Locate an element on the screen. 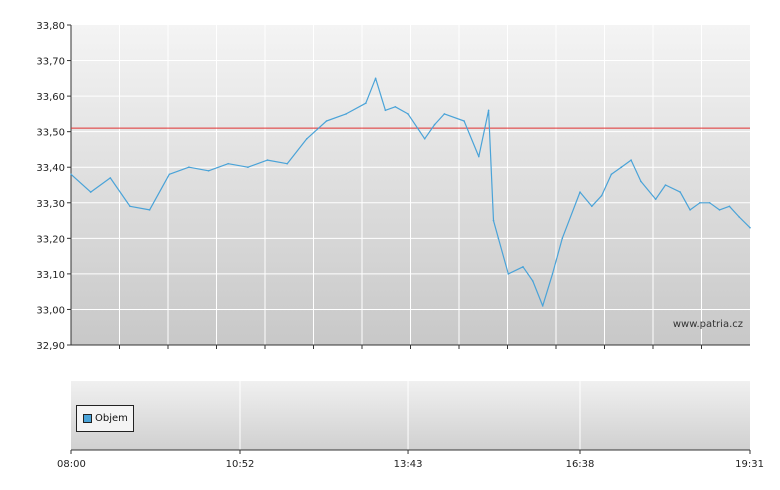 Image resolution: width=780 pixels, height=490 pixels. x-tick-label: 19:31 is located at coordinates (749, 464).